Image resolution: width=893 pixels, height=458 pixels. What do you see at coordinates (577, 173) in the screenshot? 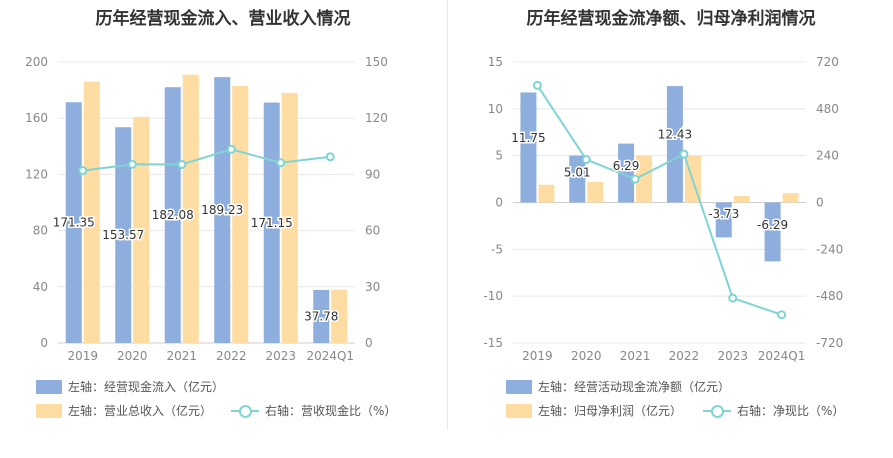
I see `right-data-label: 5.01` at bounding box center [577, 173].